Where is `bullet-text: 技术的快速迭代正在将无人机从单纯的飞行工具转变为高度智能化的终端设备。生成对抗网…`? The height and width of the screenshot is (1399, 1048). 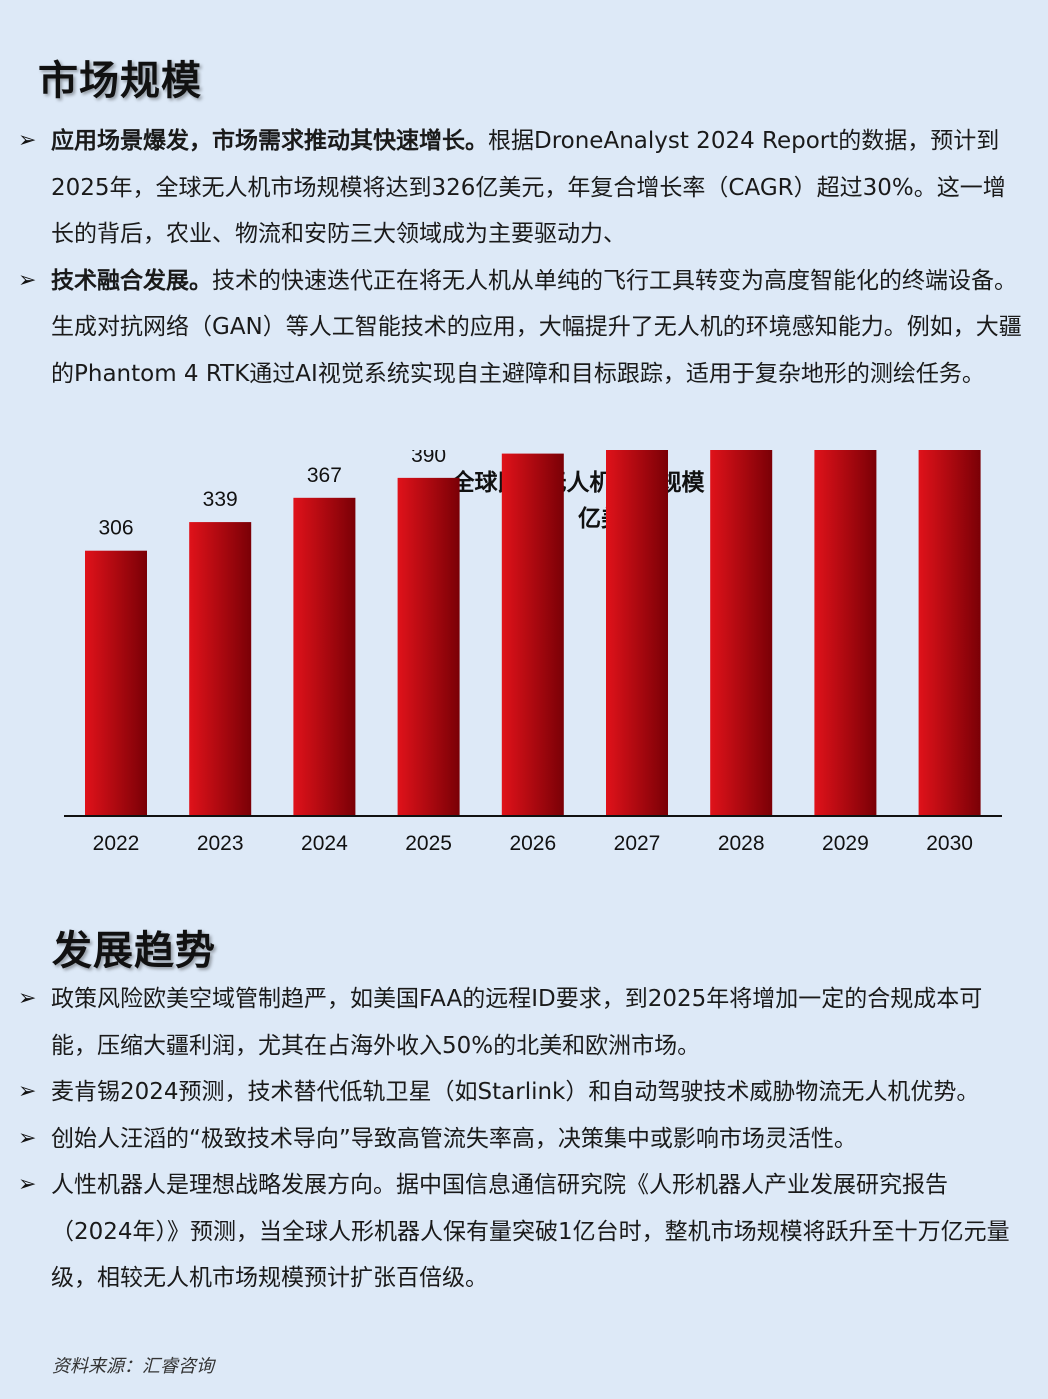 bullet-text: 技术的快速迭代正在将无人机从单纯的飞行工具转变为高度智能化的终端设备。生成对抗网… is located at coordinates (536, 327).